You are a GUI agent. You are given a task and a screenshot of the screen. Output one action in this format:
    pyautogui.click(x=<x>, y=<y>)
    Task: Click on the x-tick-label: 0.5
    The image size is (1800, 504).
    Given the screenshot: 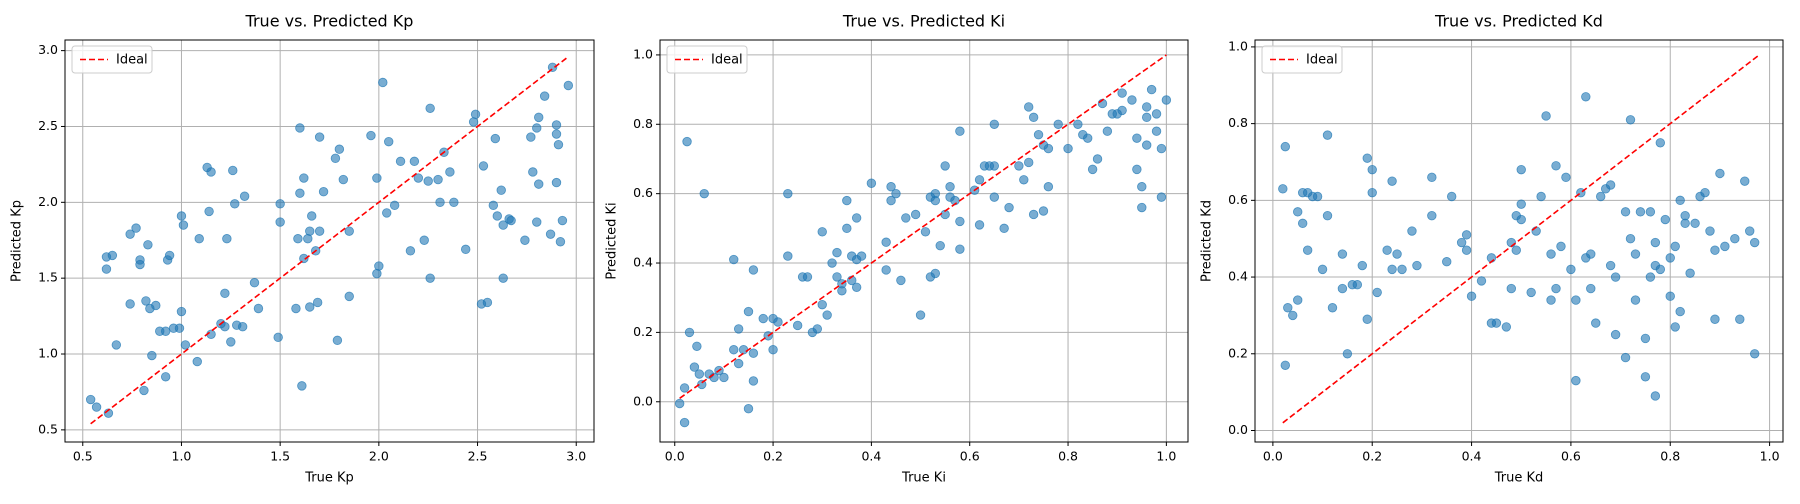 What is the action you would take?
    pyautogui.click(x=83, y=456)
    